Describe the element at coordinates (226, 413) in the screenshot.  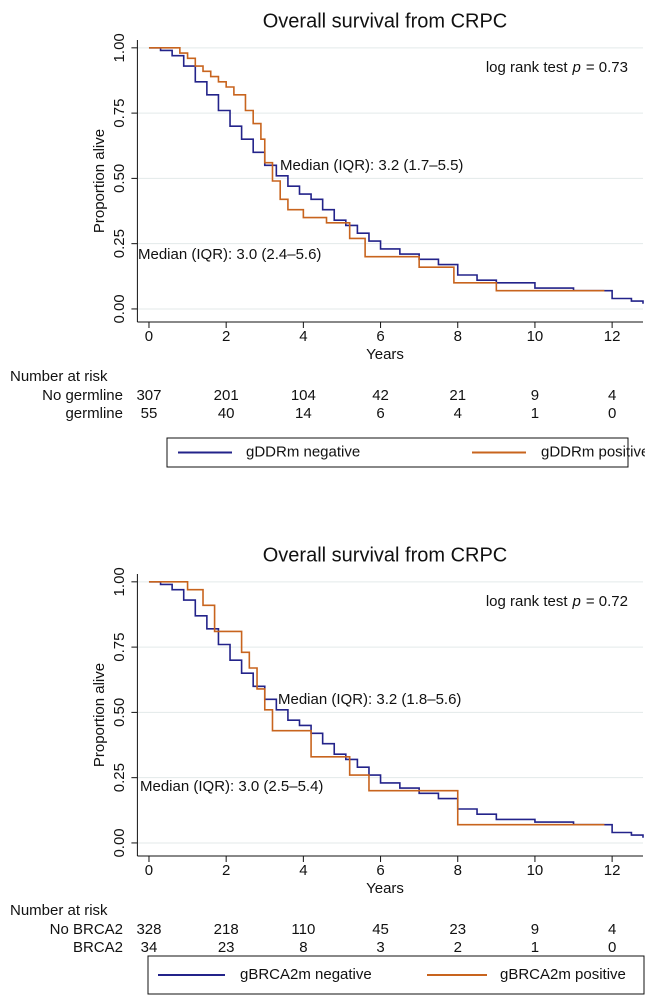
I see `risk-count: 40` at that location.